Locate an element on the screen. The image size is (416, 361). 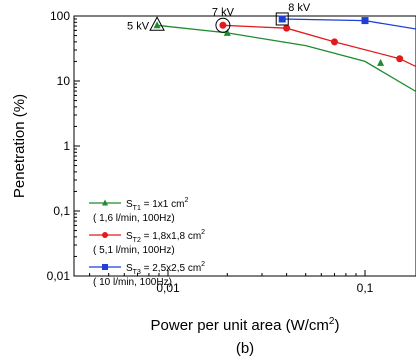
figure-caption: (b) is located at coordinates (245, 348).